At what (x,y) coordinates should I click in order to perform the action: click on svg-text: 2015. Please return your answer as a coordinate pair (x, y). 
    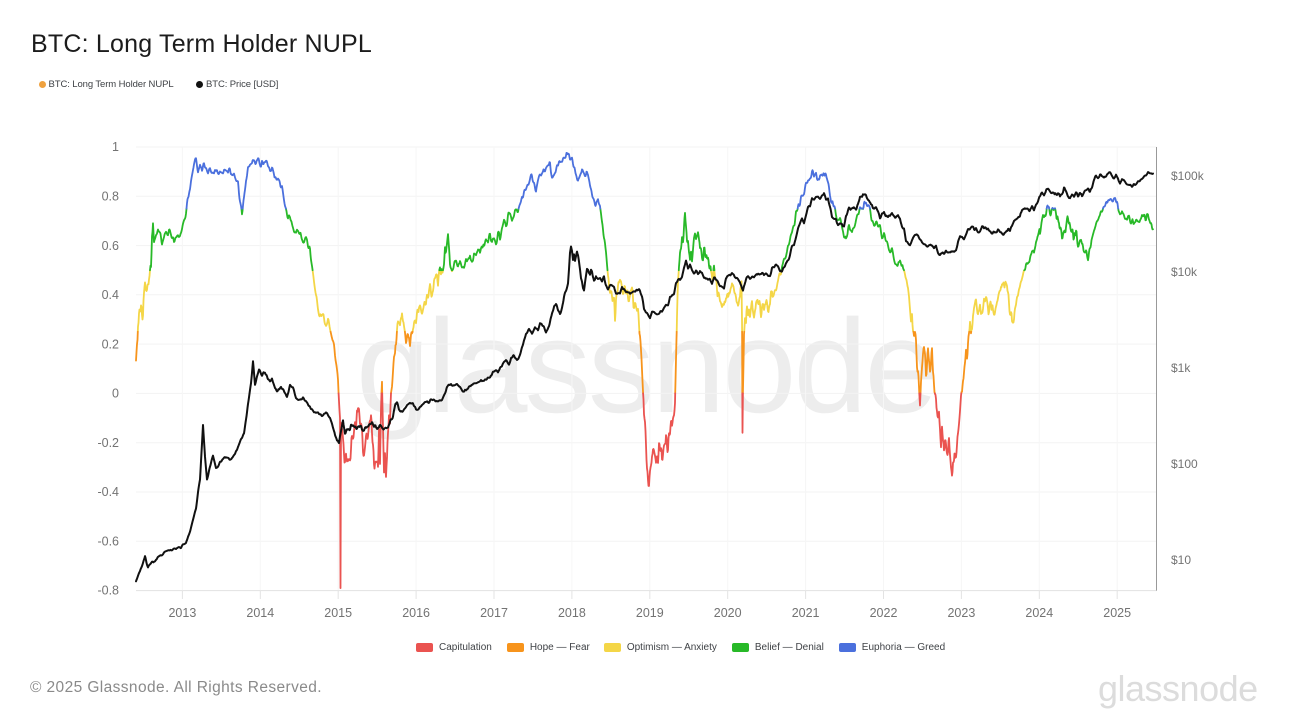
    Looking at the image, I should click on (338, 613).